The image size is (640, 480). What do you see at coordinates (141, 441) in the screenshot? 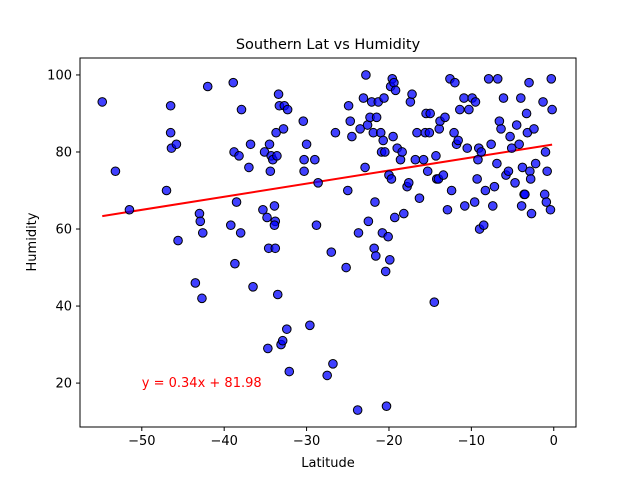
I see `x-tick-label: −50` at bounding box center [141, 441].